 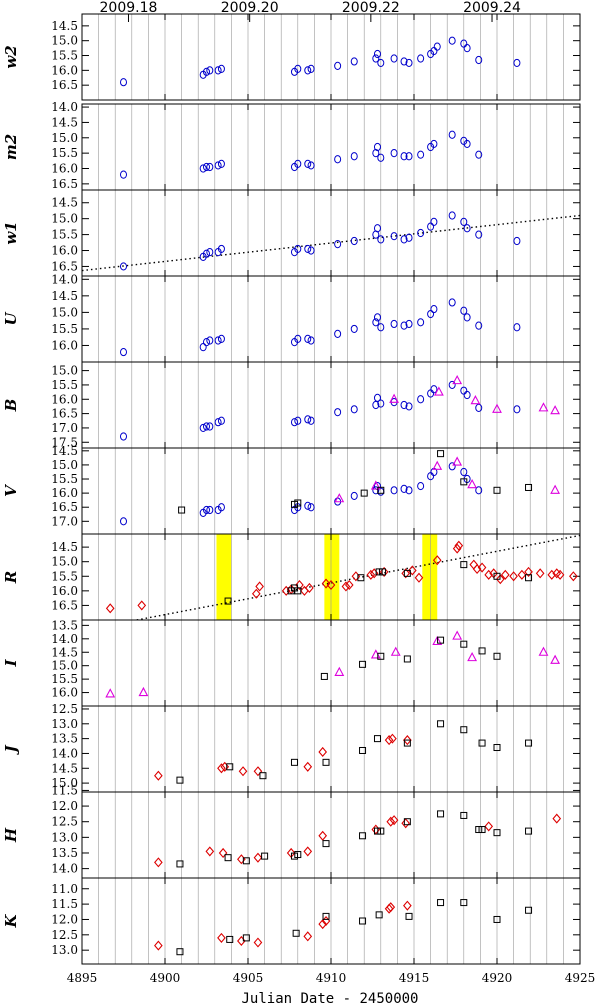 I want to click on y-axis-label-m2: m2, so click(x=11, y=147).